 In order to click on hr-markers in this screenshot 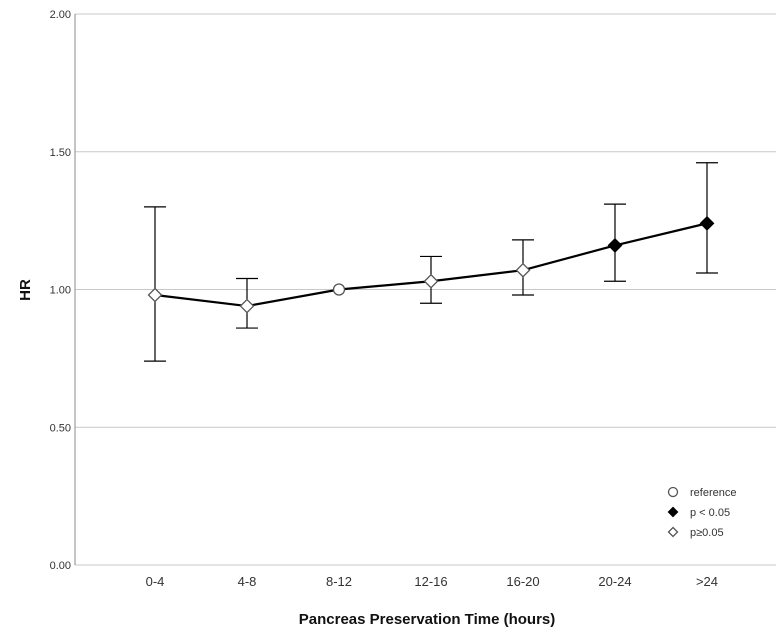, I will do `click(431, 264)`.